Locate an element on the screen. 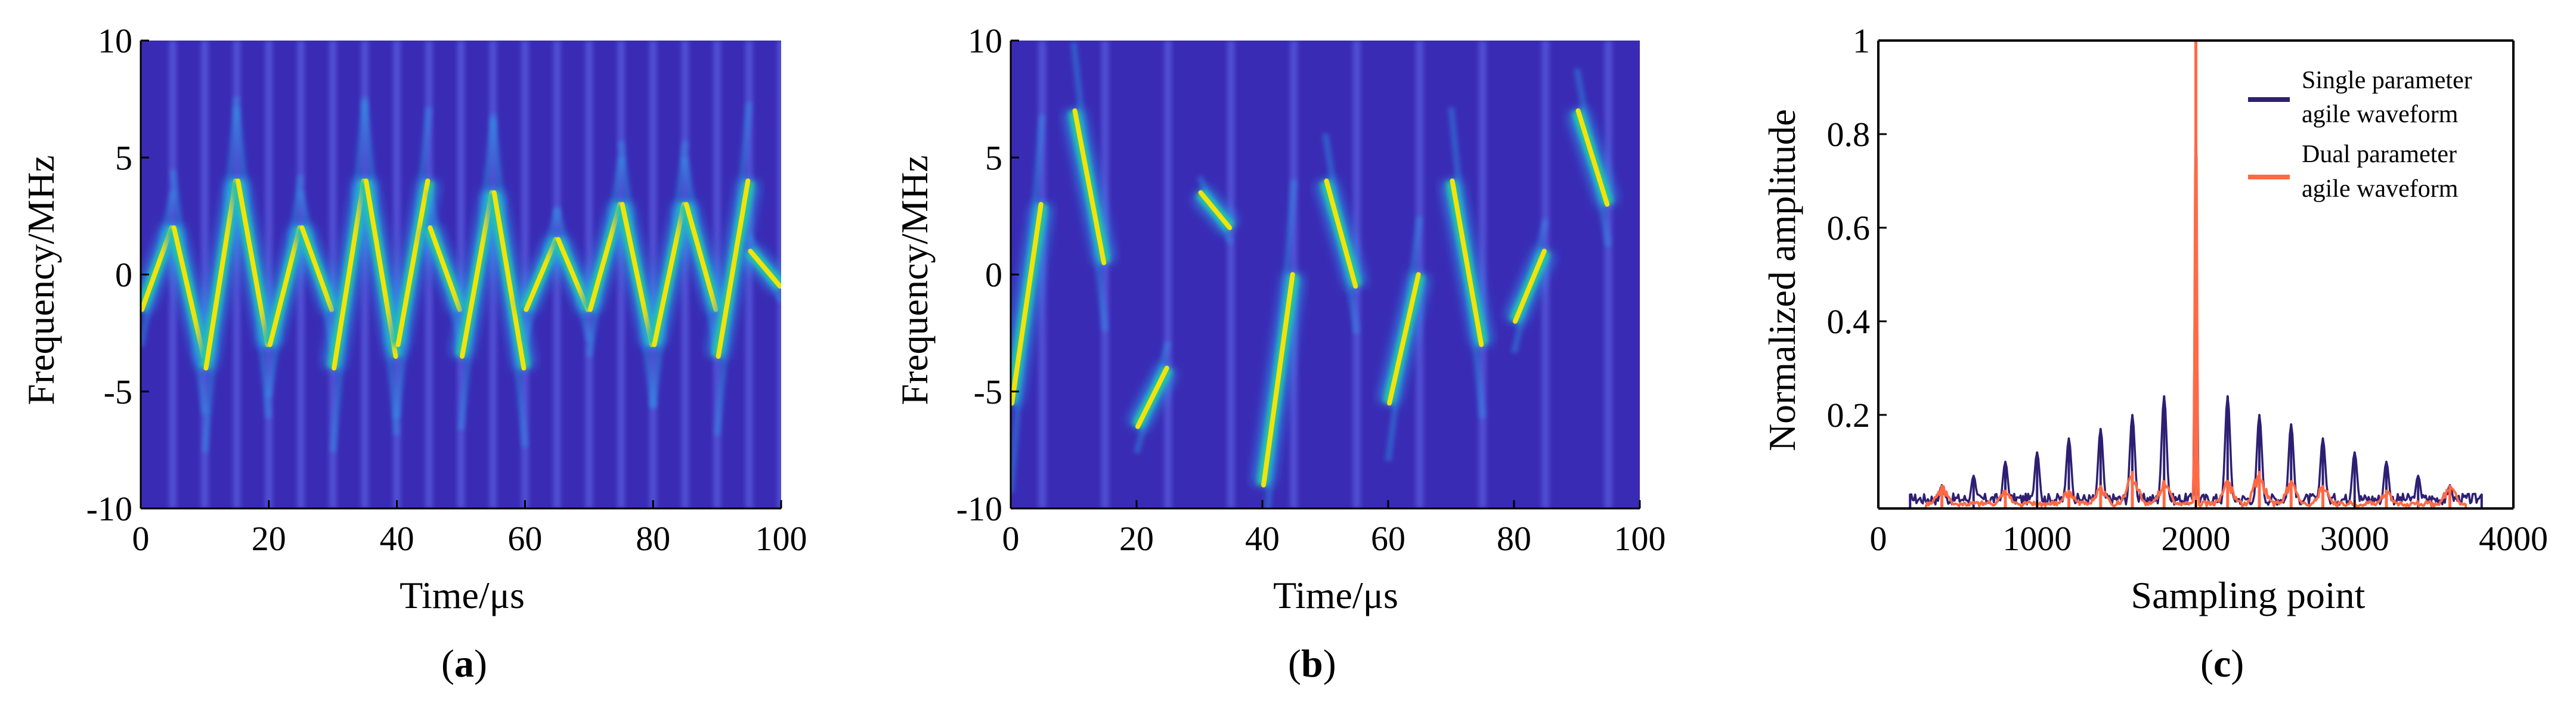 The image size is (2576, 704). y-tick-label: 0.6 is located at coordinates (1849, 228).